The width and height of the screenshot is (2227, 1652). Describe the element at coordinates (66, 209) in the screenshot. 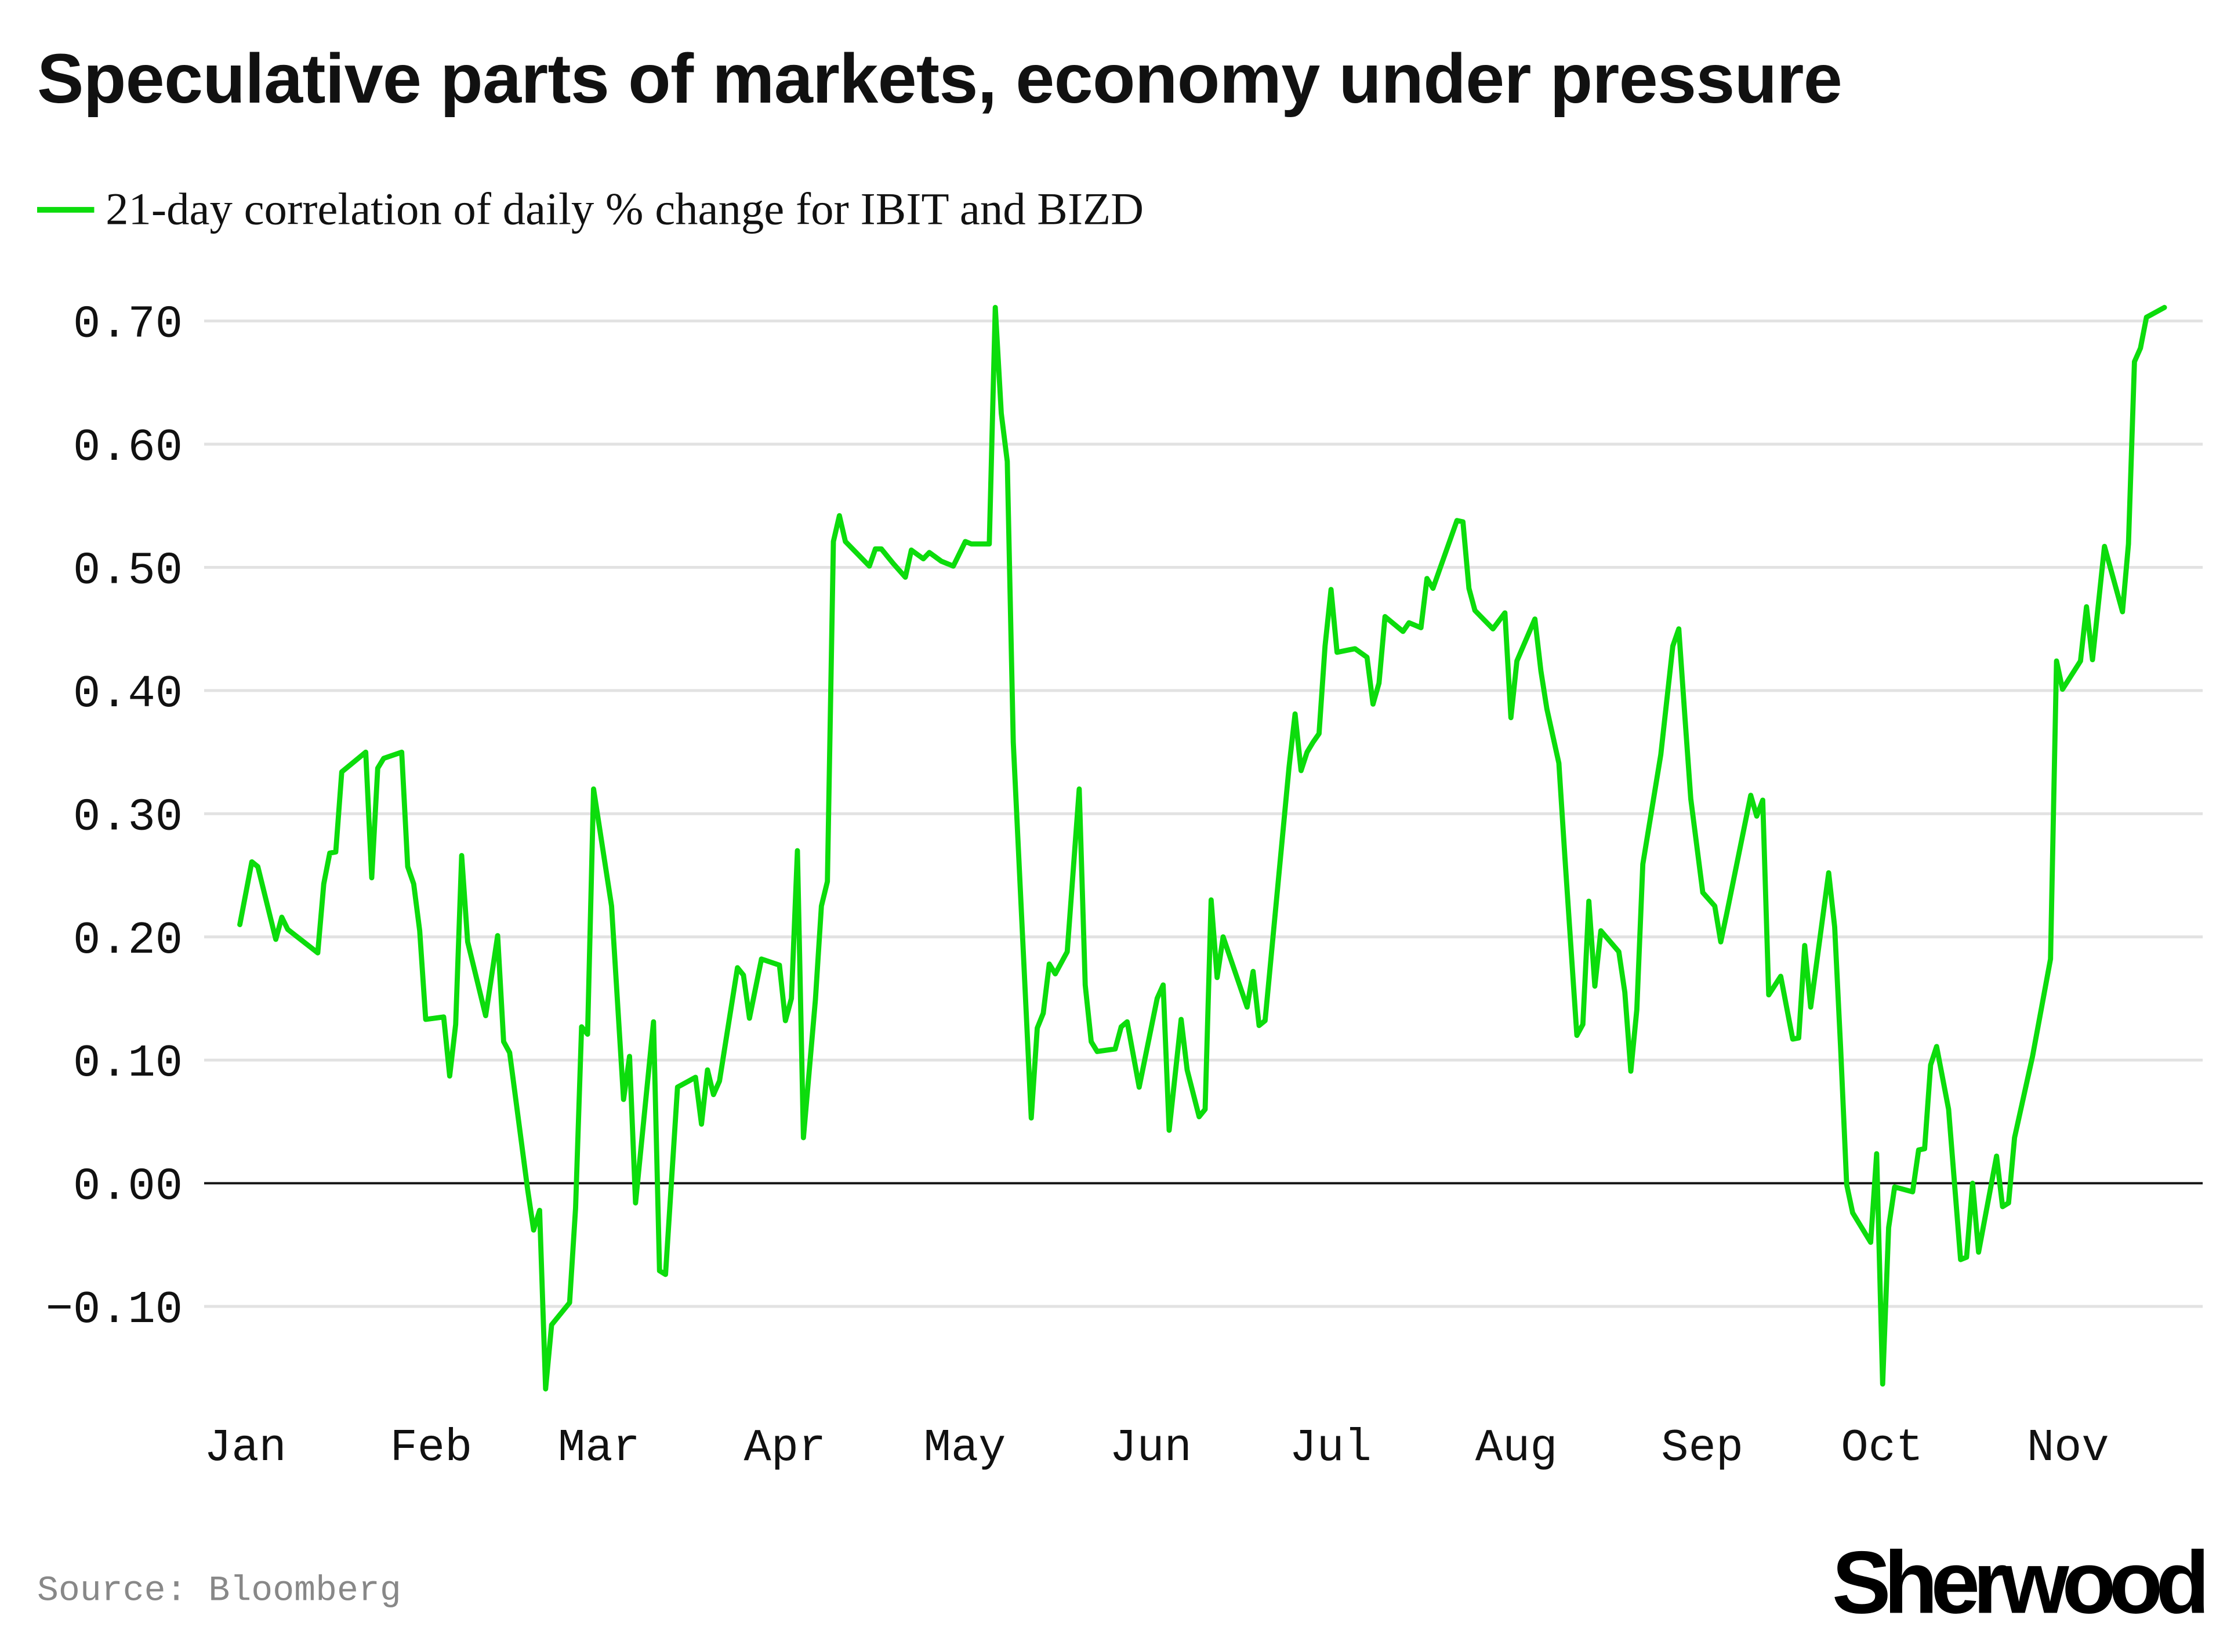

I see `legend-swatch` at that location.